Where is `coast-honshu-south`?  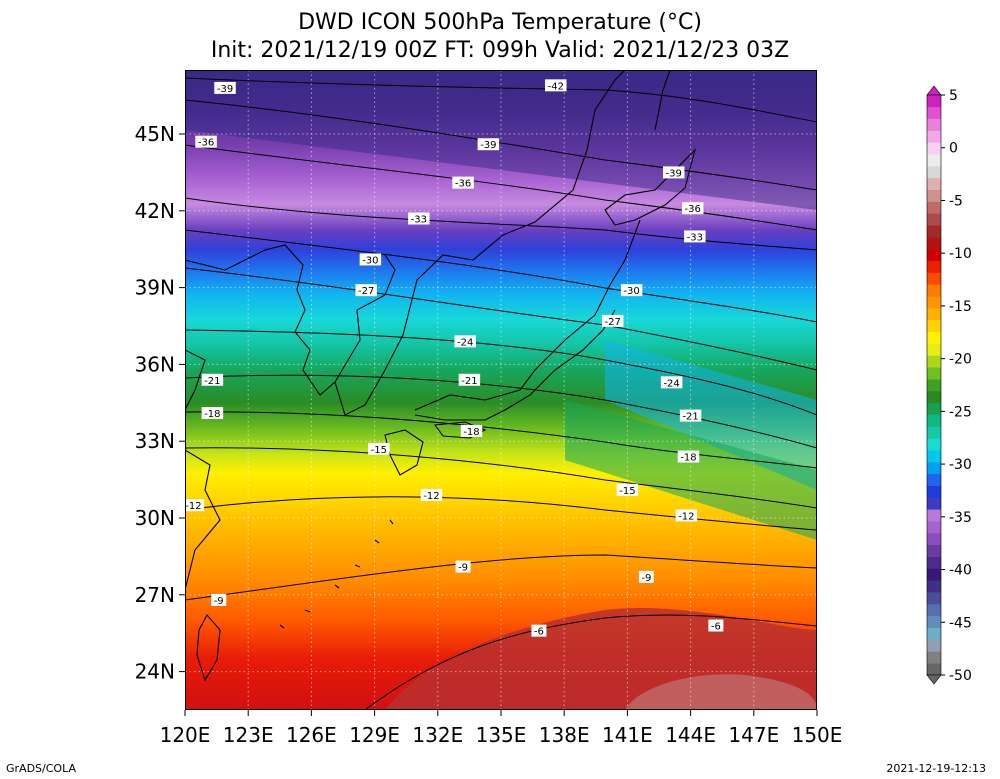
coast-honshu-south is located at coordinates (515, 365).